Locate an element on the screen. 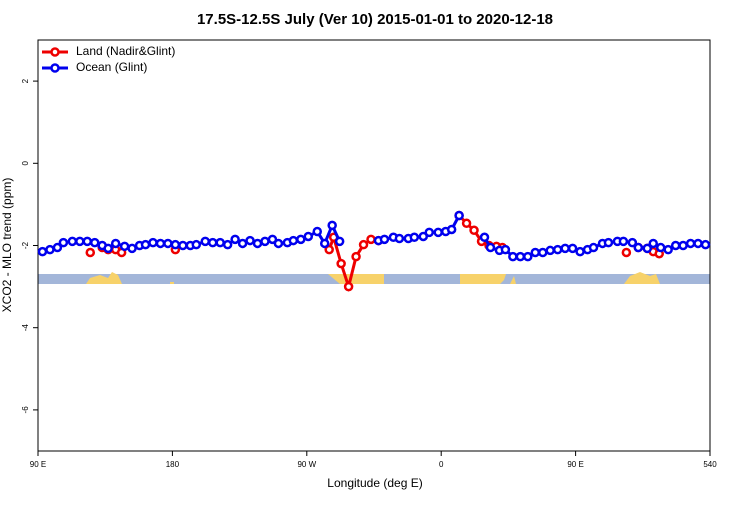  y-tick-label: 0 is located at coordinates (25, 163).